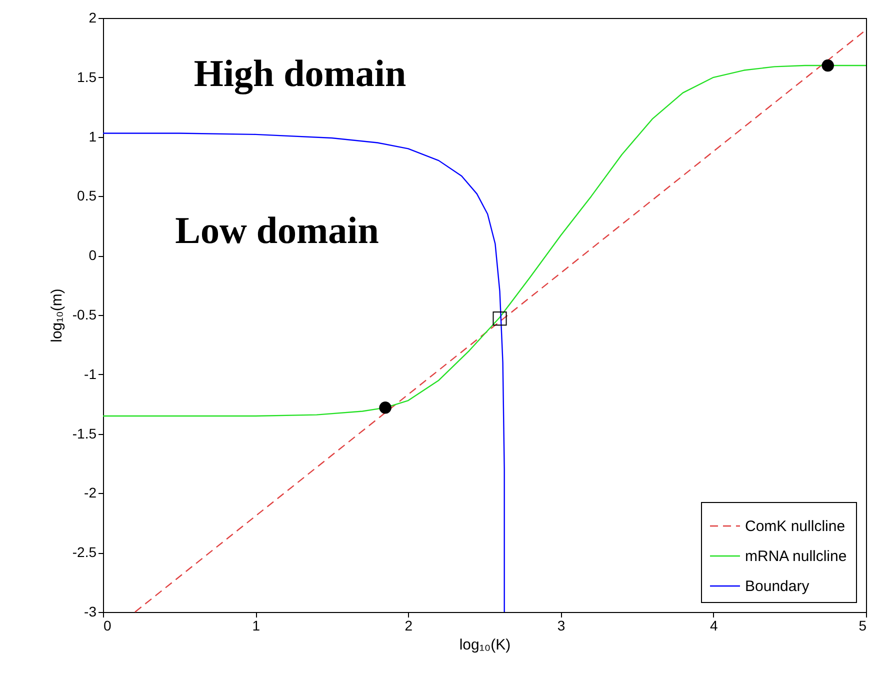 Image resolution: width=874 pixels, height=687 pixels. I want to click on x-tick-label: 0, so click(108, 626).